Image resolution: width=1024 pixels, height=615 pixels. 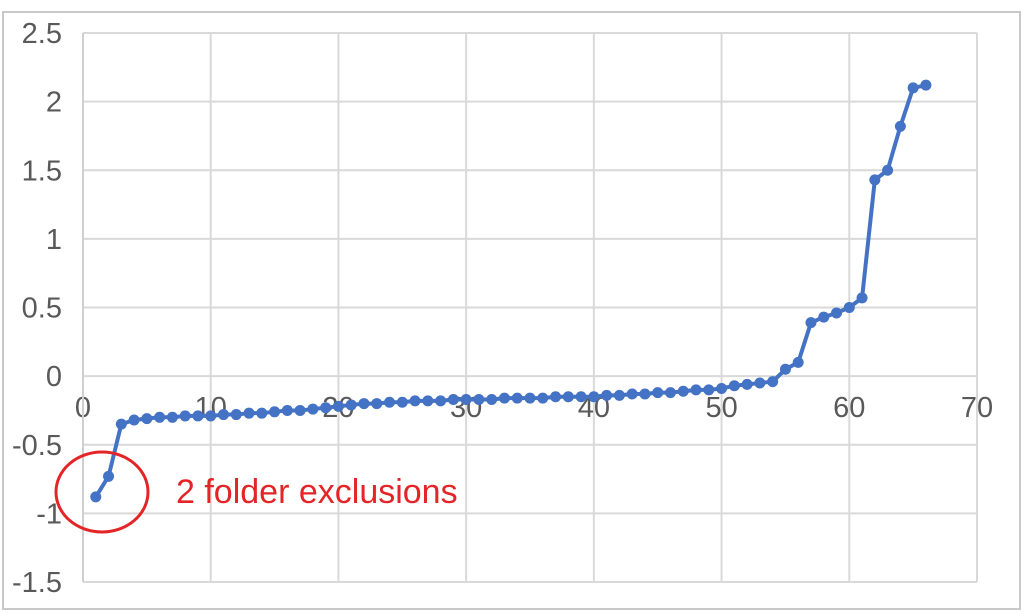 I want to click on y-axis-tick-label: -0.5, so click(x=37, y=446).